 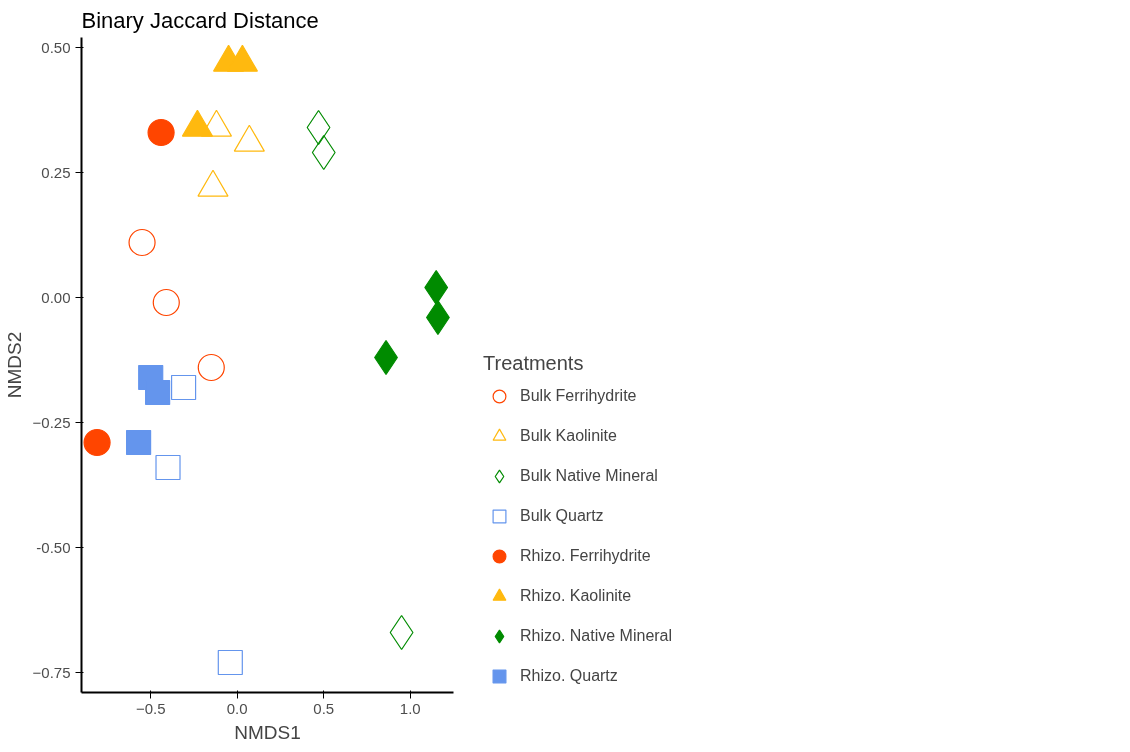 What do you see at coordinates (576, 596) in the screenshot?
I see `legend-label: Rhizo. Kaolinite` at bounding box center [576, 596].